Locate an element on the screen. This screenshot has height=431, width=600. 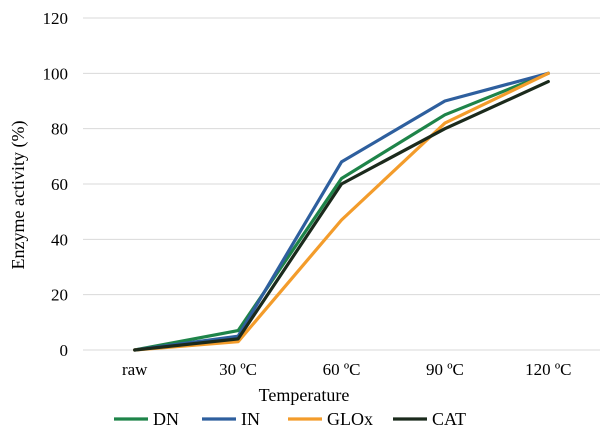
y-tick-label: 80 is located at coordinates (59, 129).